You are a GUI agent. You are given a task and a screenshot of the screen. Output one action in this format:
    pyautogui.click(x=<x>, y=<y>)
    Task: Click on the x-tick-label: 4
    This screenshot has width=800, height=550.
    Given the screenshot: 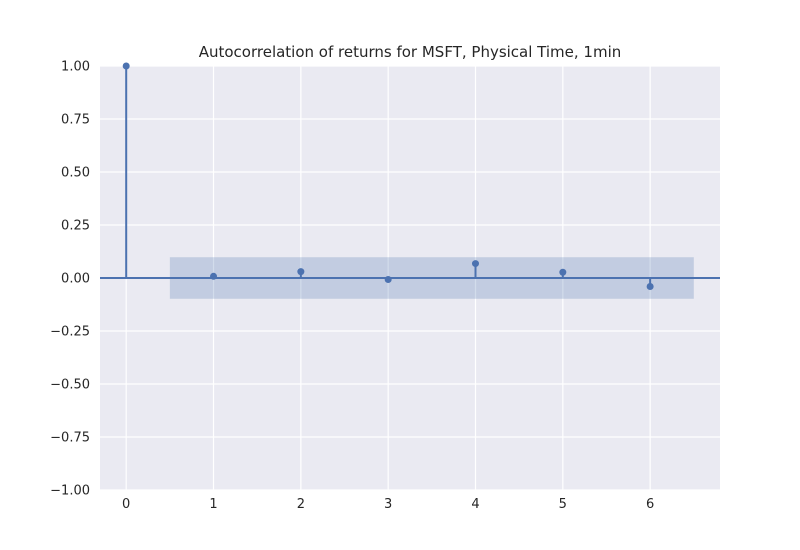 What is the action you would take?
    pyautogui.click(x=475, y=504)
    